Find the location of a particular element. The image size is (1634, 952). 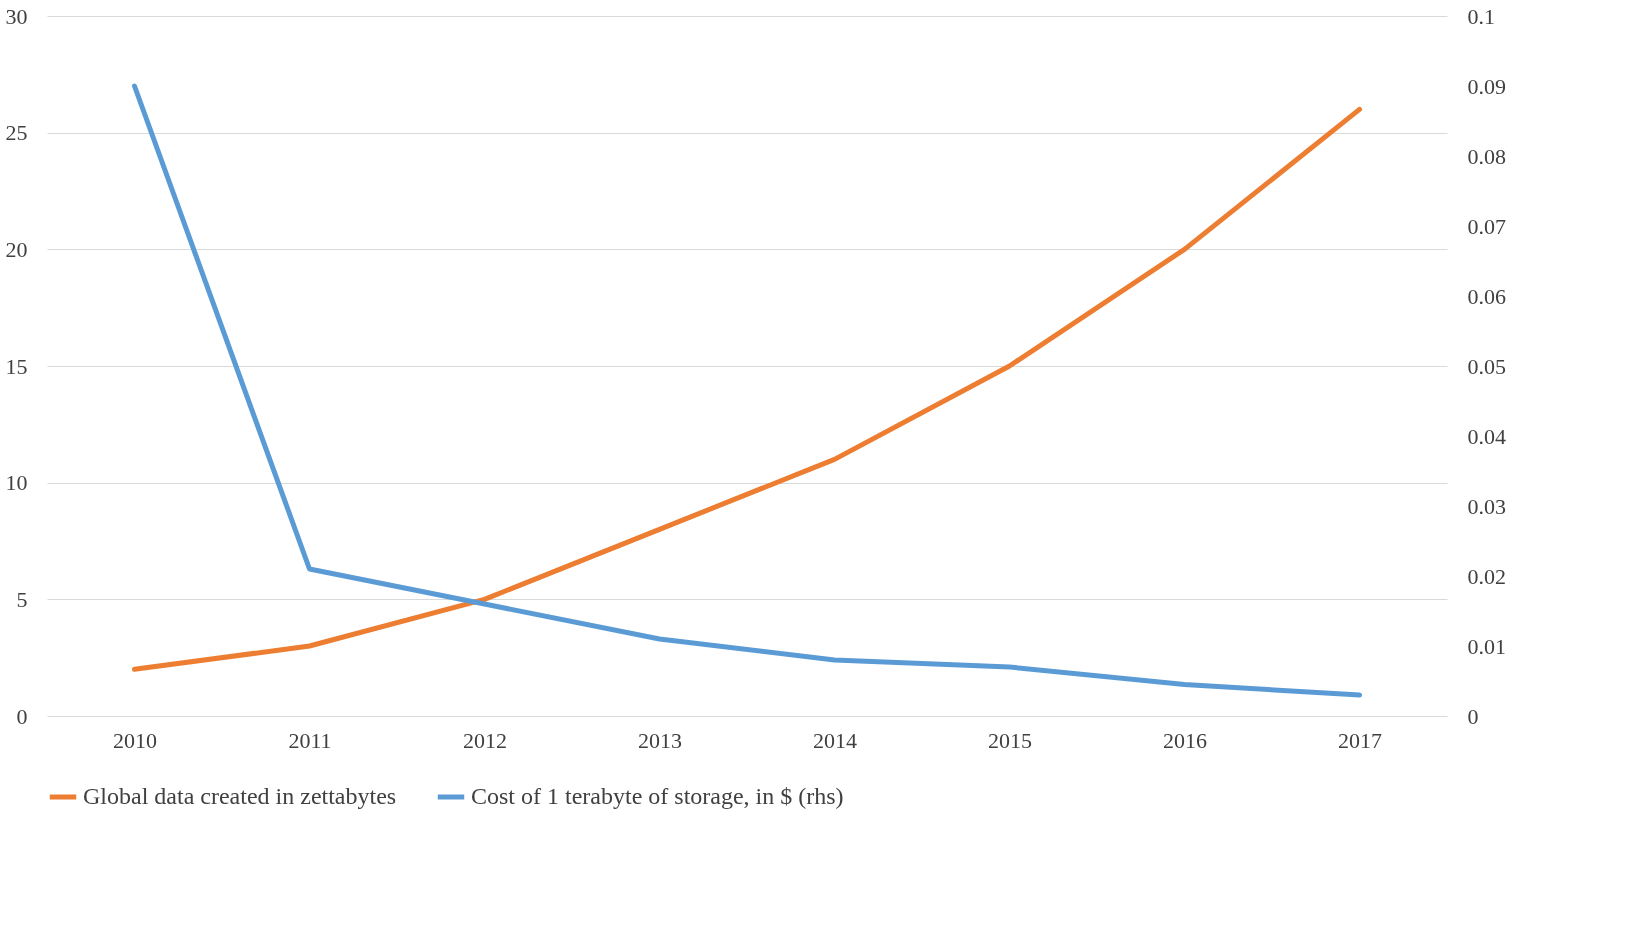

y-tick-label: 10 is located at coordinates (16, 483).